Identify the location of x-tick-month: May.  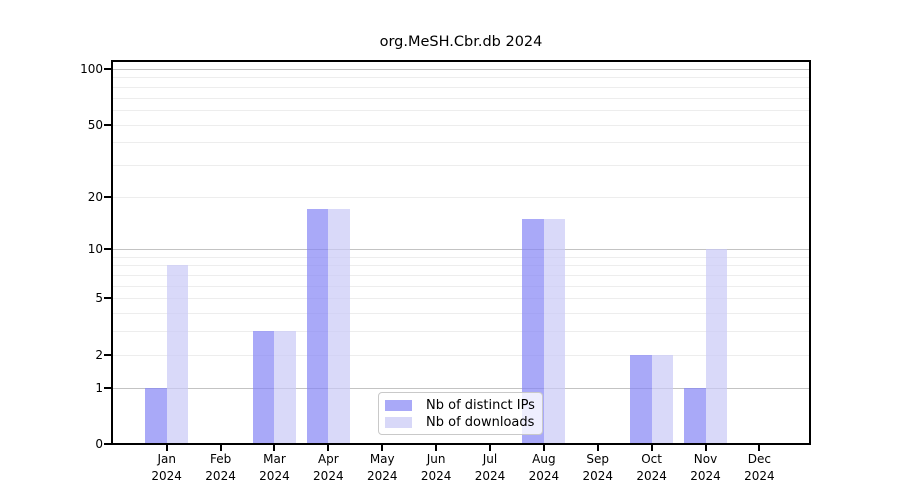
(382, 459).